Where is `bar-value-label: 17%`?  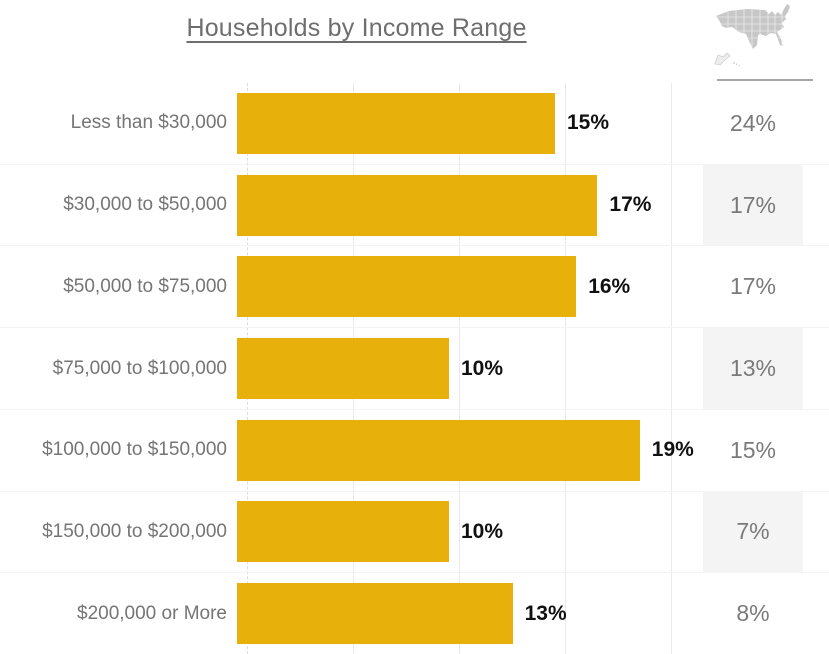
bar-value-label: 17% is located at coordinates (630, 205).